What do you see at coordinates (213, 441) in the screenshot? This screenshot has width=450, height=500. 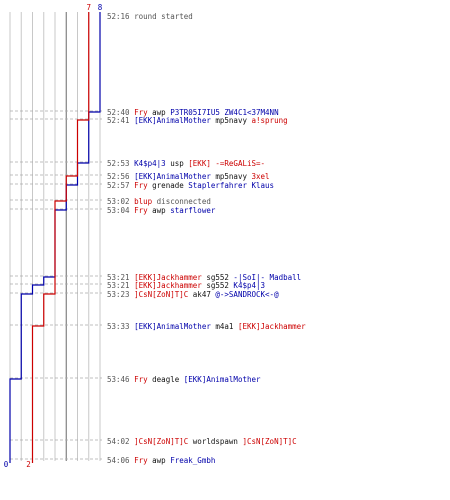 I see `event-part: worldspawn` at bounding box center [213, 441].